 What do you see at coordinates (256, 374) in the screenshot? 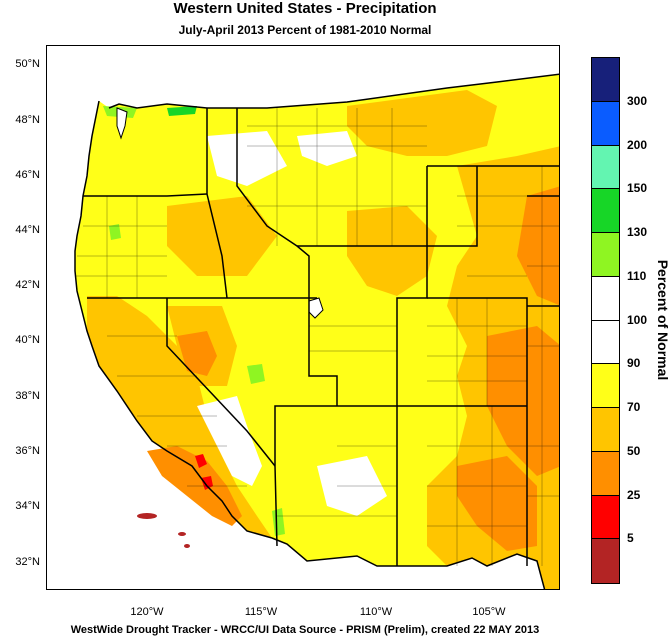
I see `zone-110-130-utah` at bounding box center [256, 374].